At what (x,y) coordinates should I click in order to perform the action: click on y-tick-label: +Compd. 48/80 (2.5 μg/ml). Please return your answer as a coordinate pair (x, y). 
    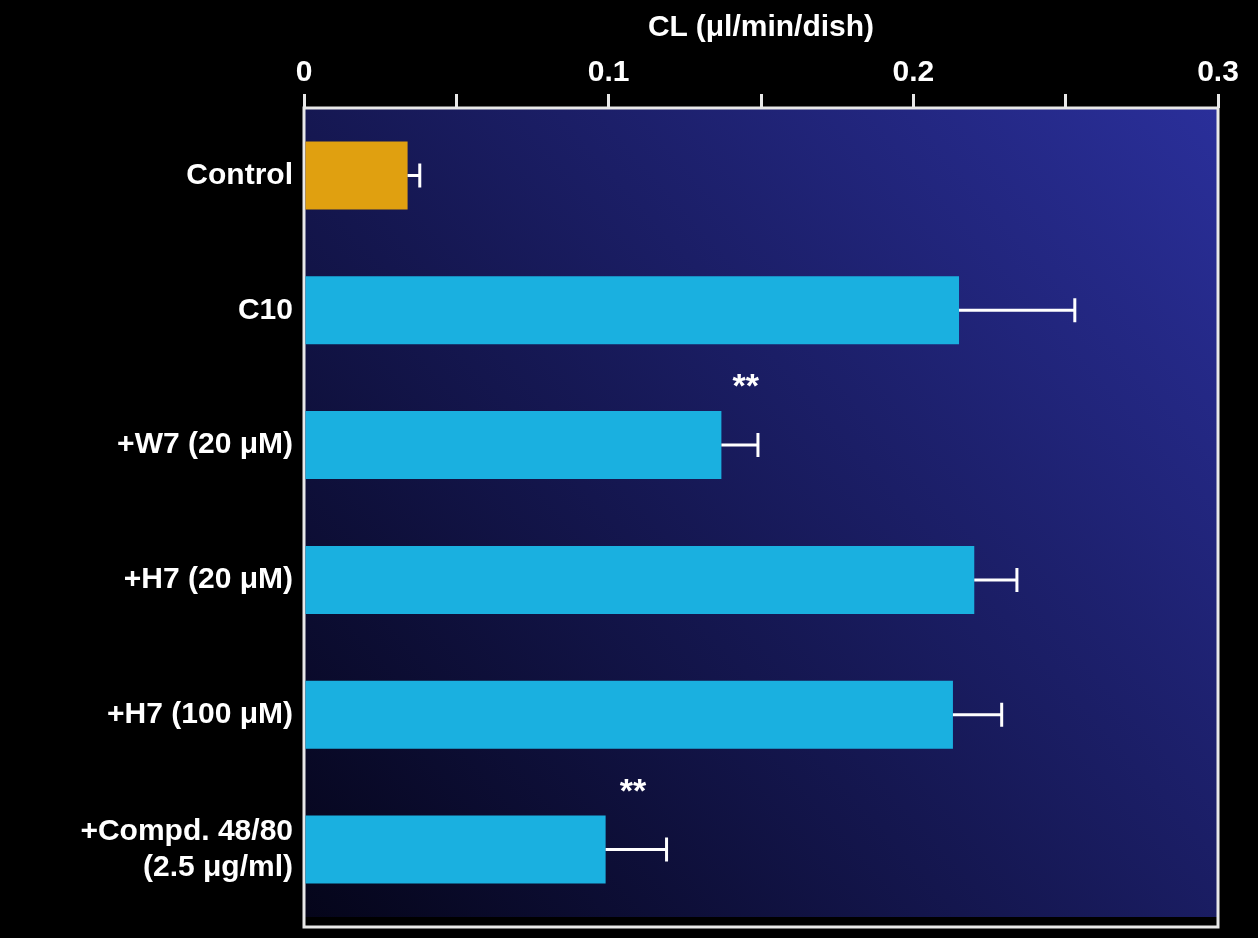
    Looking at the image, I should click on (186, 847).